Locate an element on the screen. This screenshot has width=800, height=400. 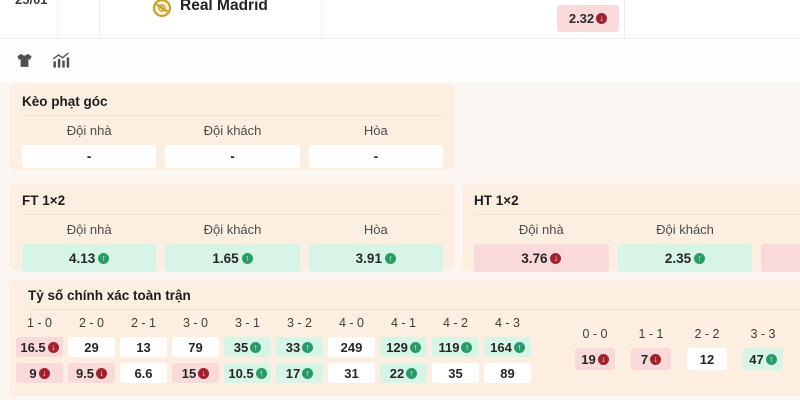
score-odds-cell: 9.5 is located at coordinates (91, 373).